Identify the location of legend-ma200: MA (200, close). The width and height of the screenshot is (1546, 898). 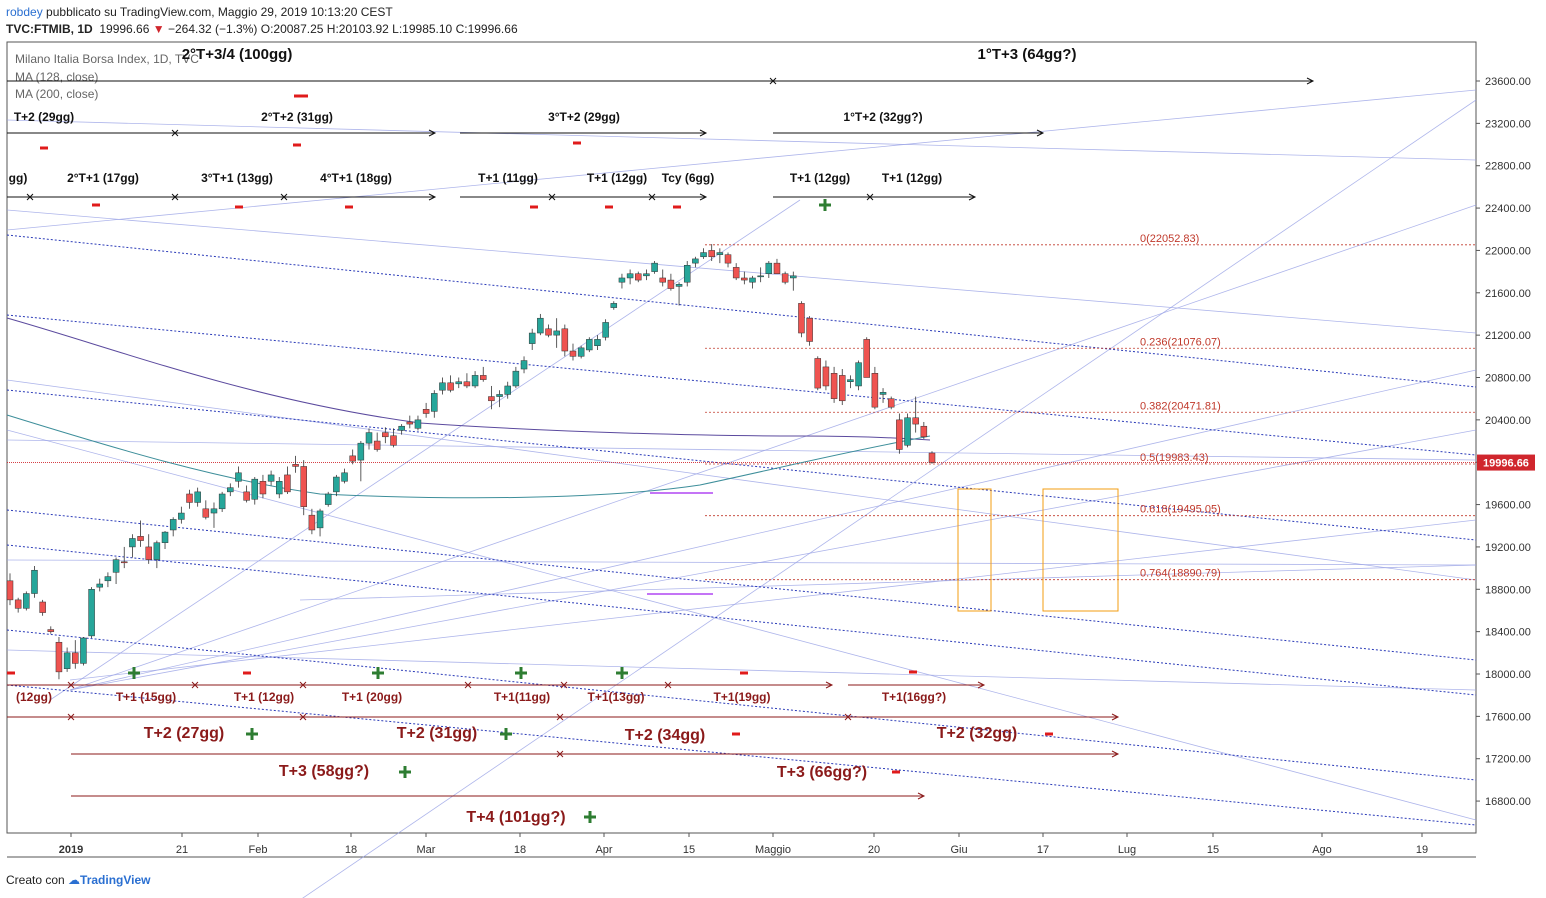
(57, 94).